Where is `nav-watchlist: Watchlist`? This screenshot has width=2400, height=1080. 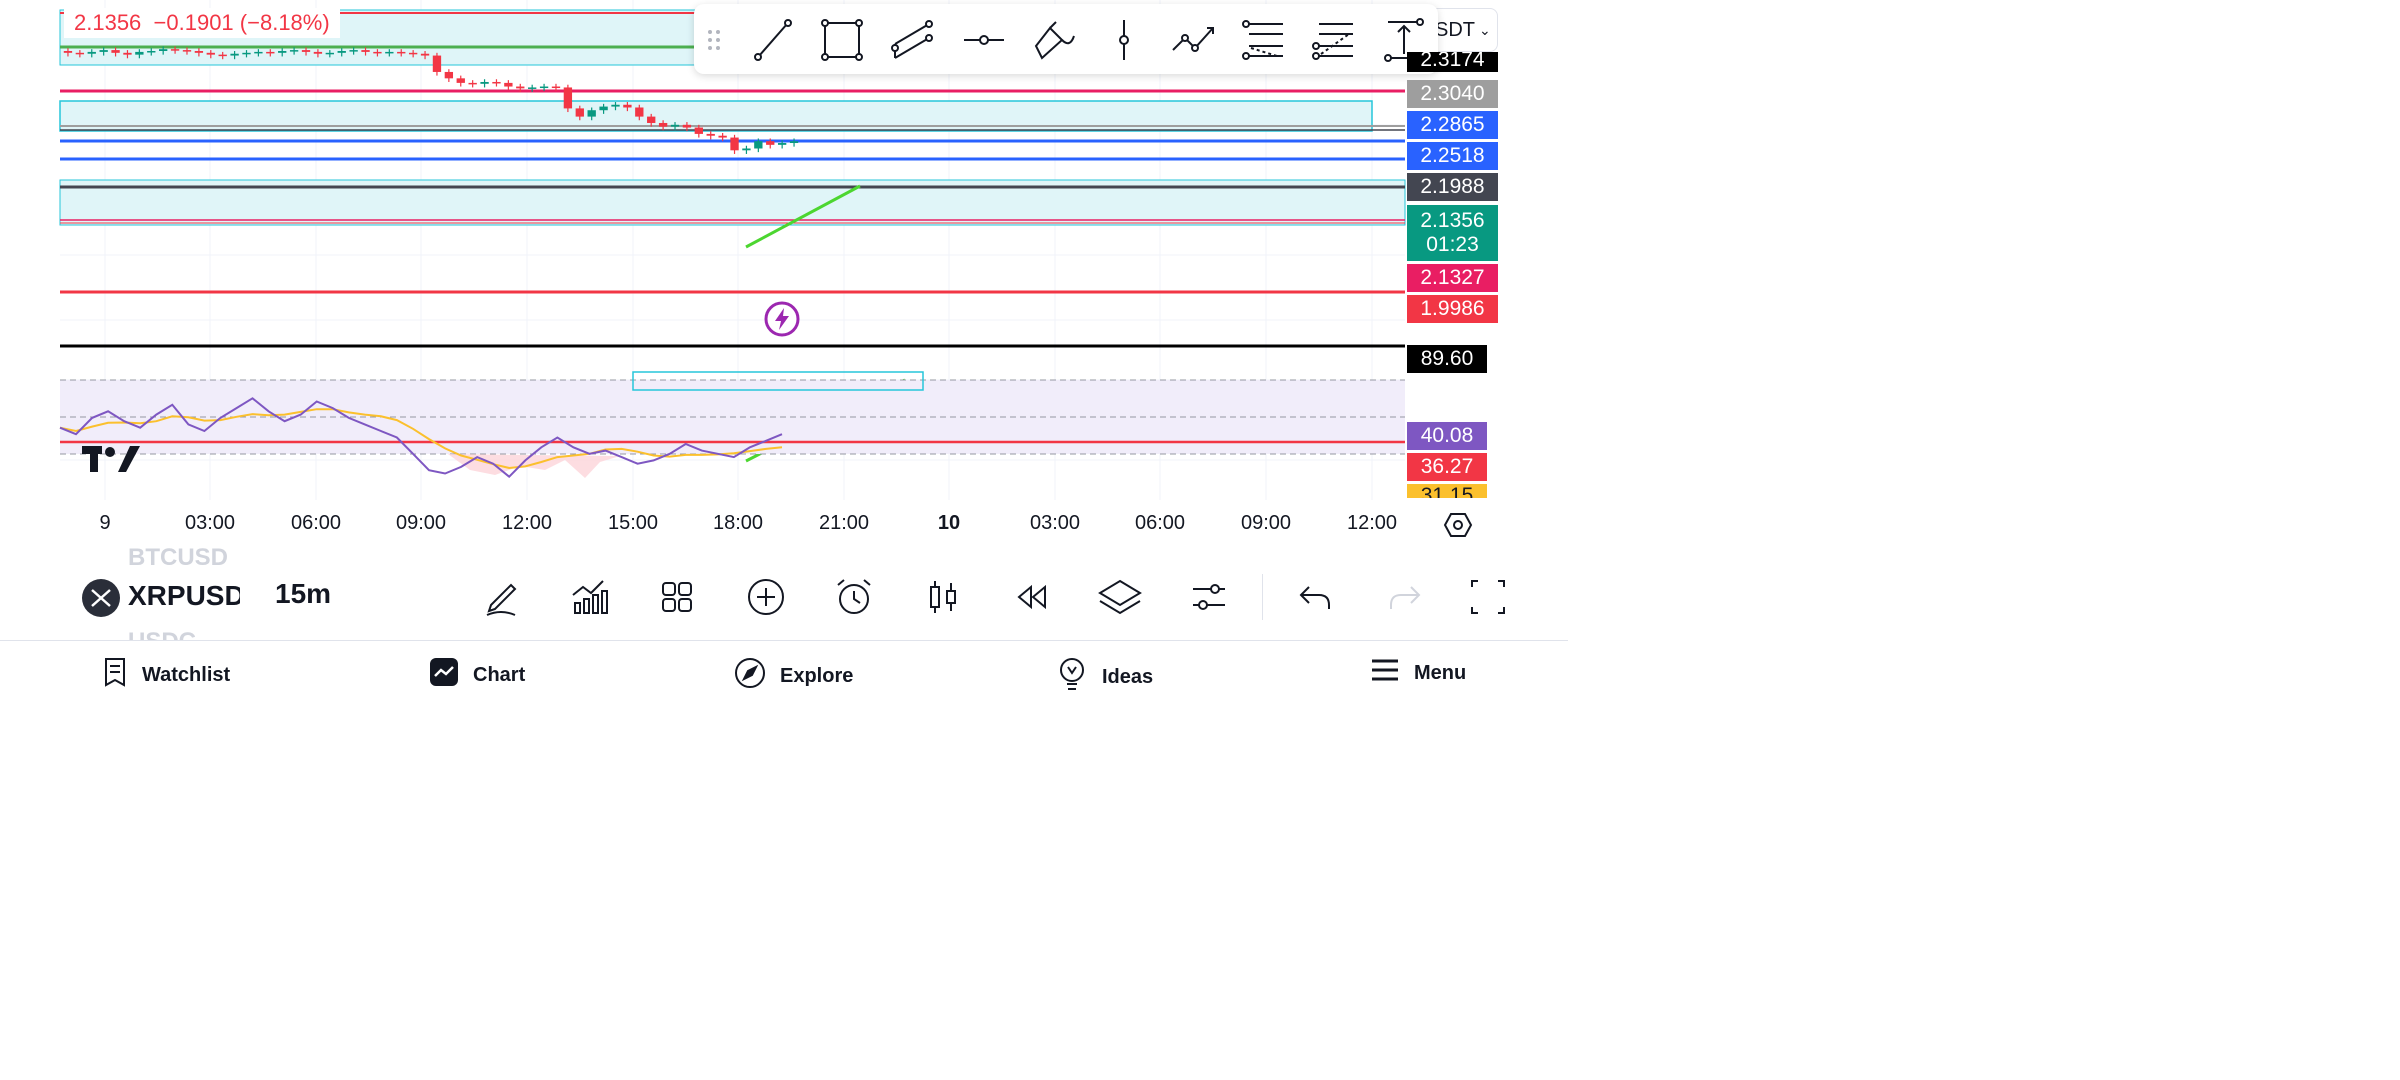
nav-watchlist: Watchlist is located at coordinates (166, 675).